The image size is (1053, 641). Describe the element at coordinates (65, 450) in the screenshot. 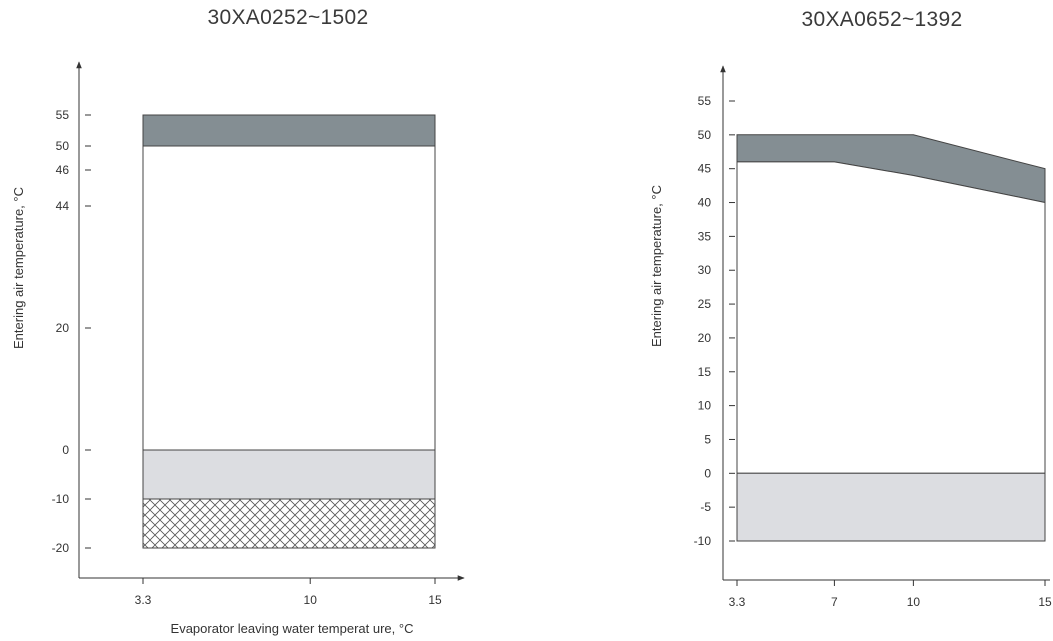

I see `left-ytick-label: 0` at that location.